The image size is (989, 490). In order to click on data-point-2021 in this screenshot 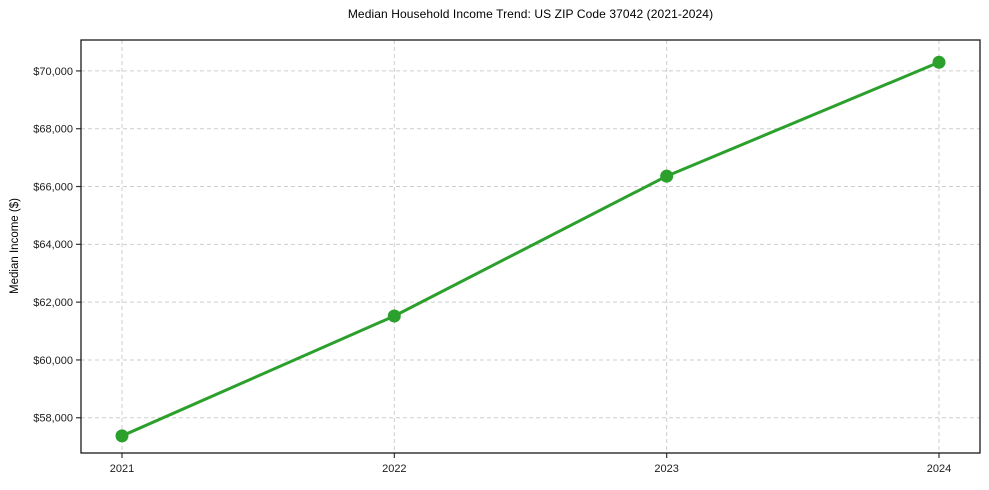, I will do `click(122, 436)`.